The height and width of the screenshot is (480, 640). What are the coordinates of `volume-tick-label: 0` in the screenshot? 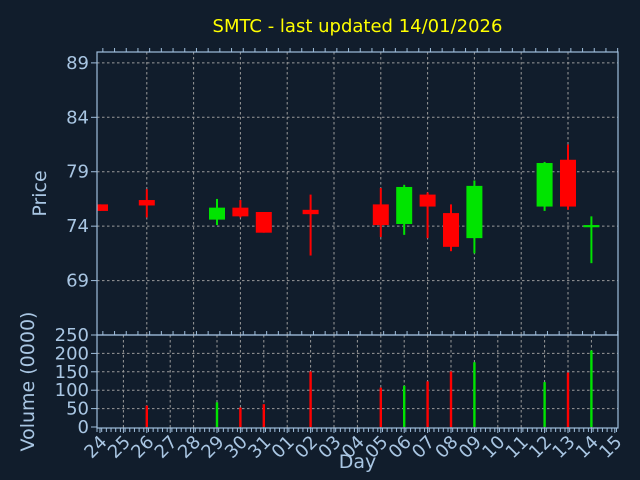 It's located at (83, 427).